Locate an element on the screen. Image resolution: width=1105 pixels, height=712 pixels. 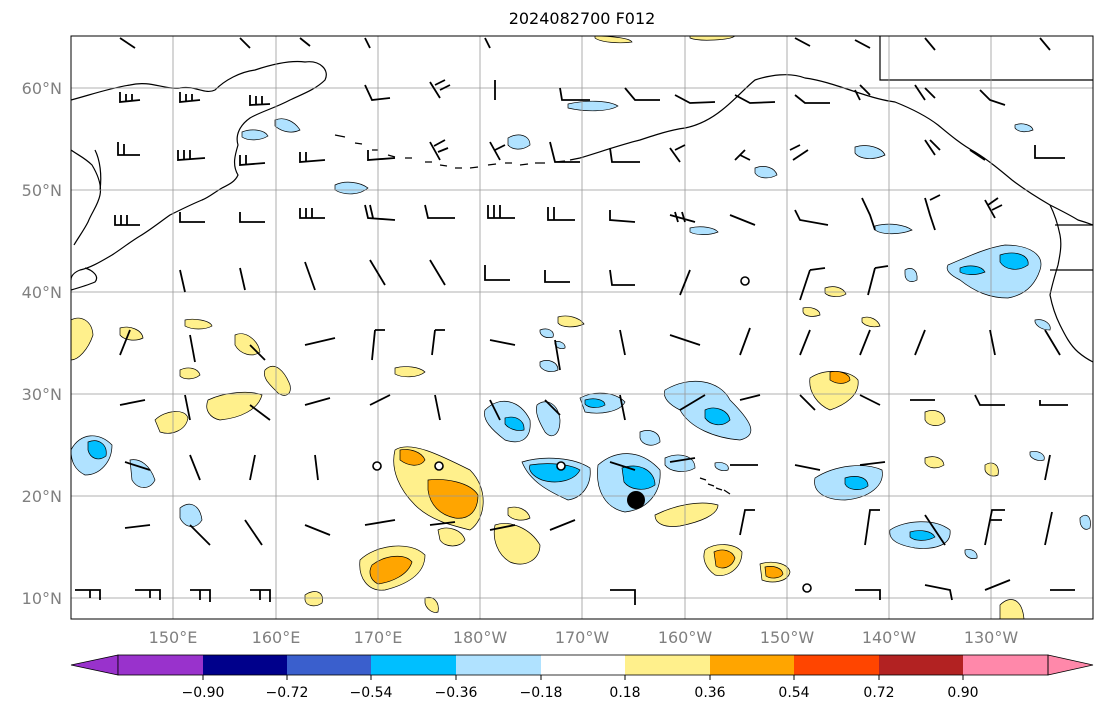
lon-label: 170°W is located at coordinates (582, 637).